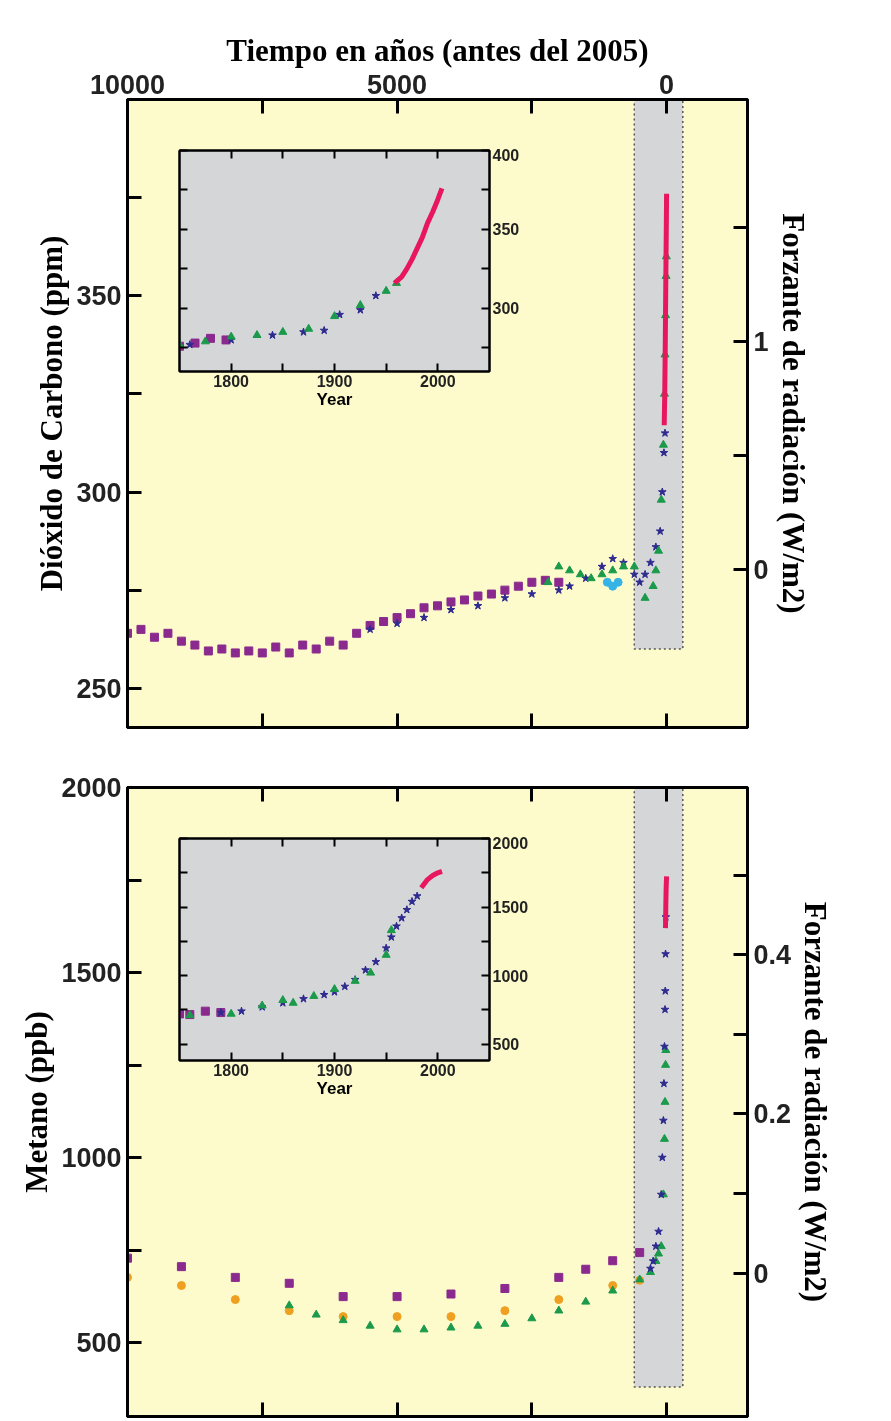  I want to click on y2-tick-label: 0.2, so click(772, 1114).